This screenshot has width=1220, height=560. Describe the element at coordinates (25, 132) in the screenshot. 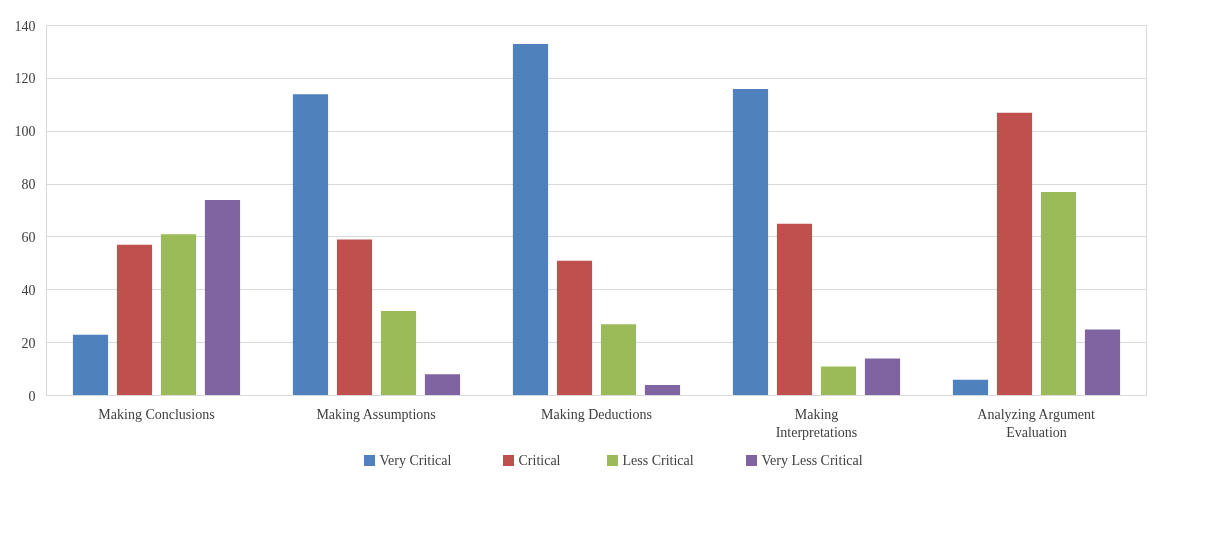

I see `y-tick-label: 100` at that location.